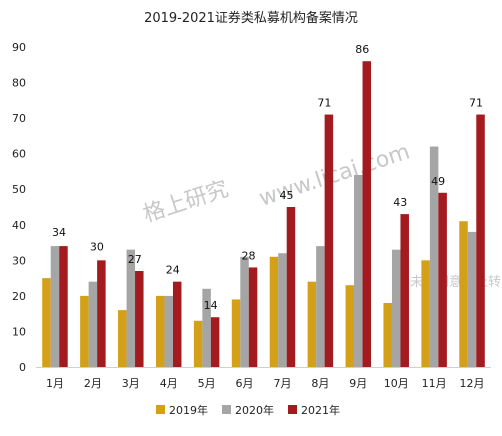  I want to click on data-label: 28, so click(249, 255).